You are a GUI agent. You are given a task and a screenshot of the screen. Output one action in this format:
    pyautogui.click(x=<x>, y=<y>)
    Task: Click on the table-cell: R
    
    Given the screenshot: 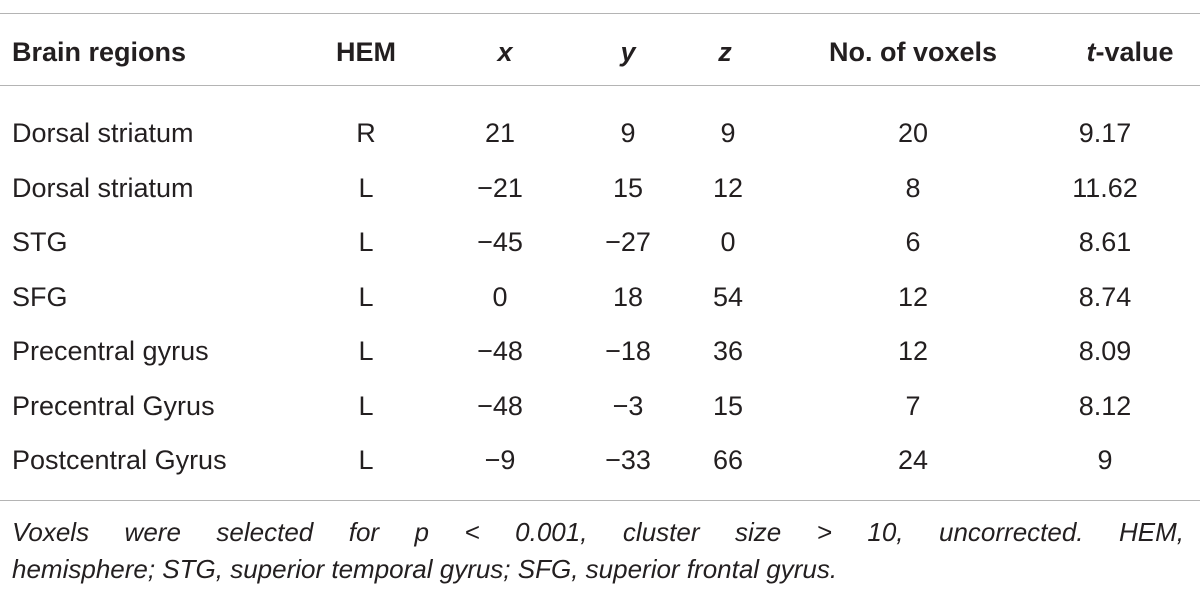 What is the action you would take?
    pyautogui.click(x=366, y=133)
    